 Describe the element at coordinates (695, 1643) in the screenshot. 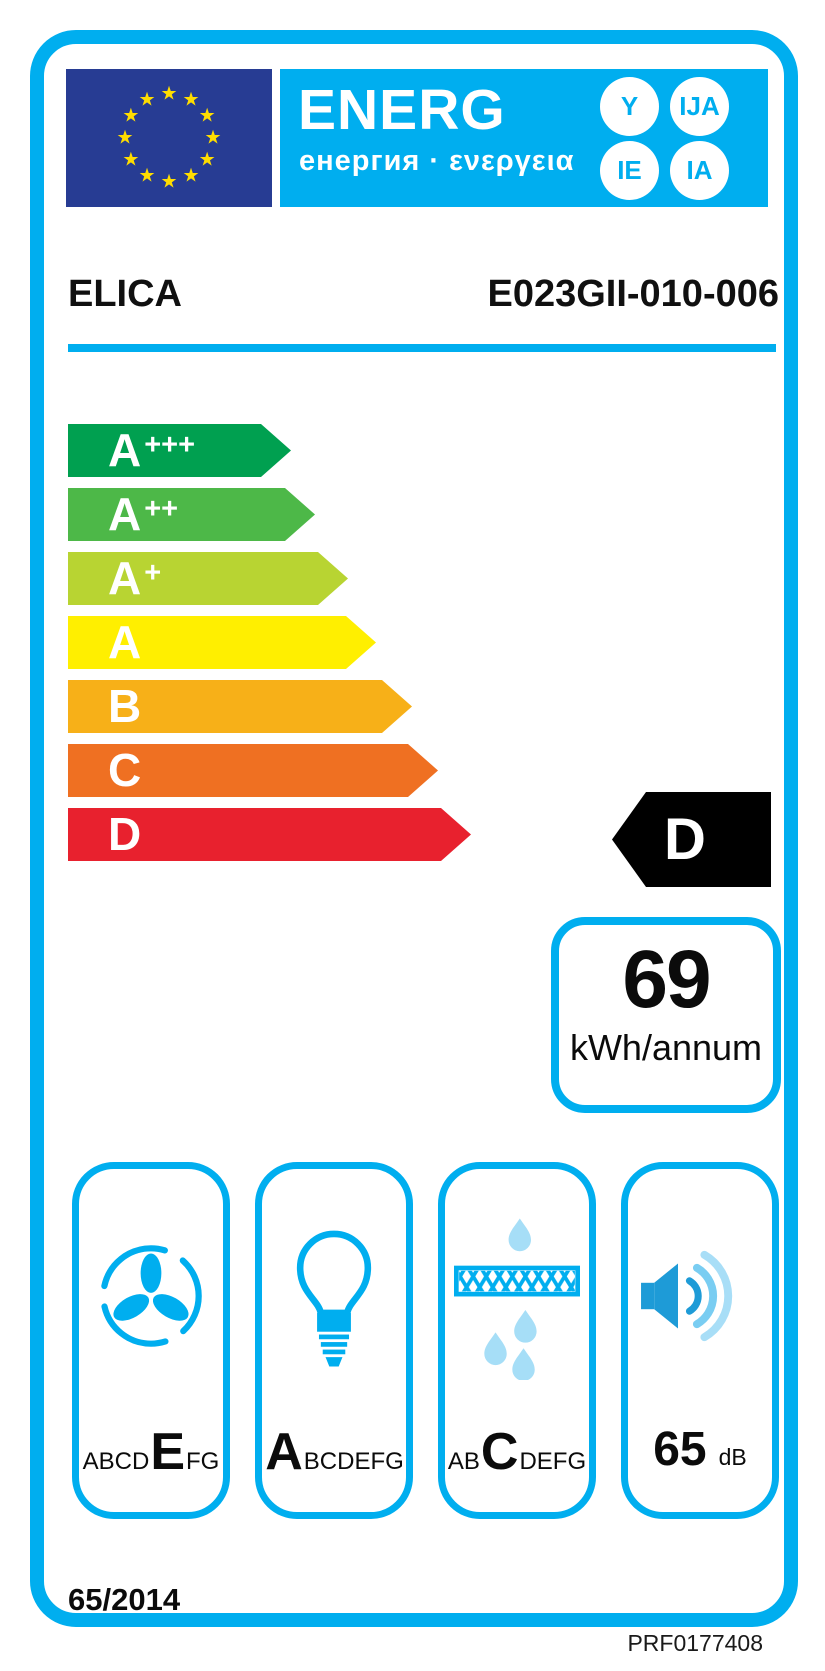

I see `reference-code: PRF0177408` at that location.